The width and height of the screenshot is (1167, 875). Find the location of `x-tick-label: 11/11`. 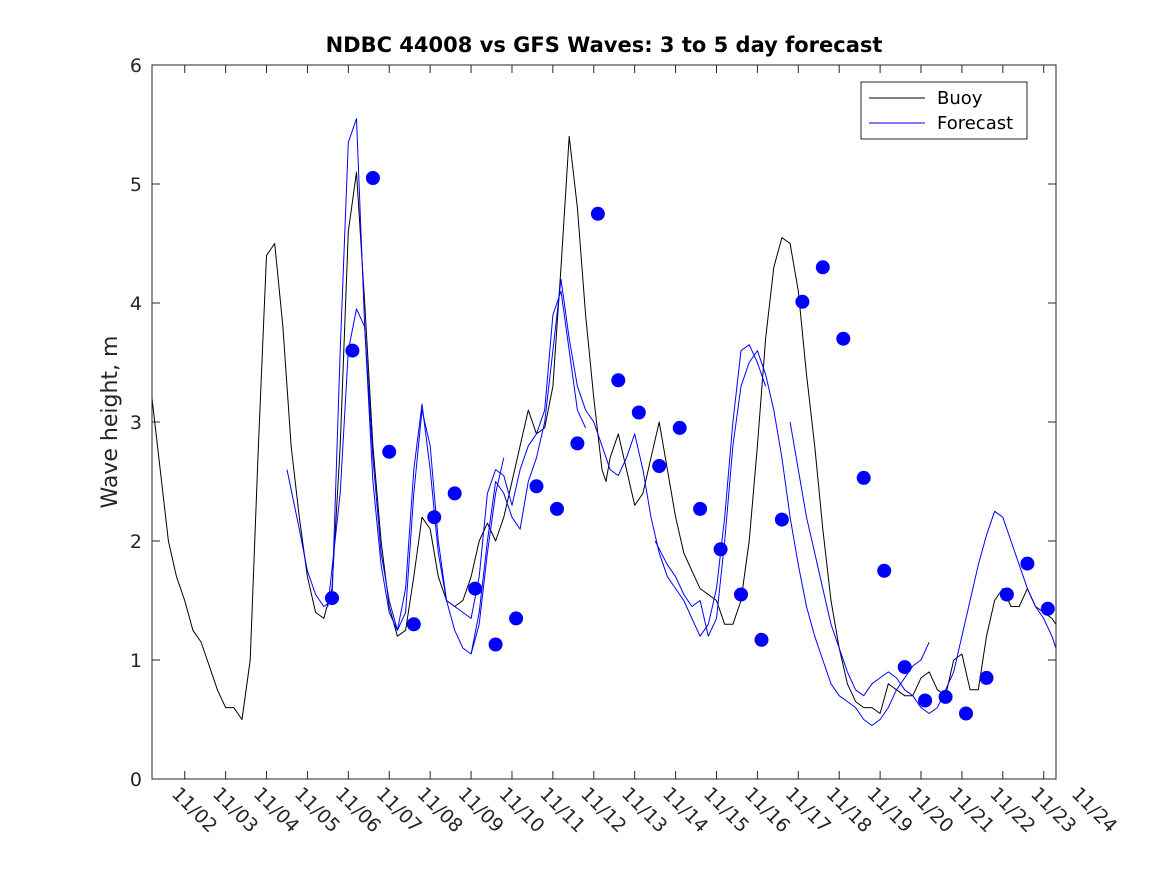

x-tick-label: 11/11 is located at coordinates (562, 810).